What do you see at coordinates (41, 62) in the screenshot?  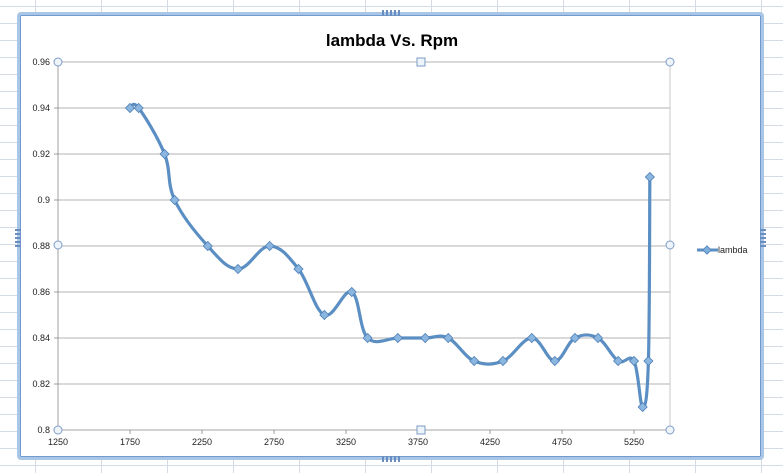 I see `y-tick-label: 0.96` at bounding box center [41, 62].